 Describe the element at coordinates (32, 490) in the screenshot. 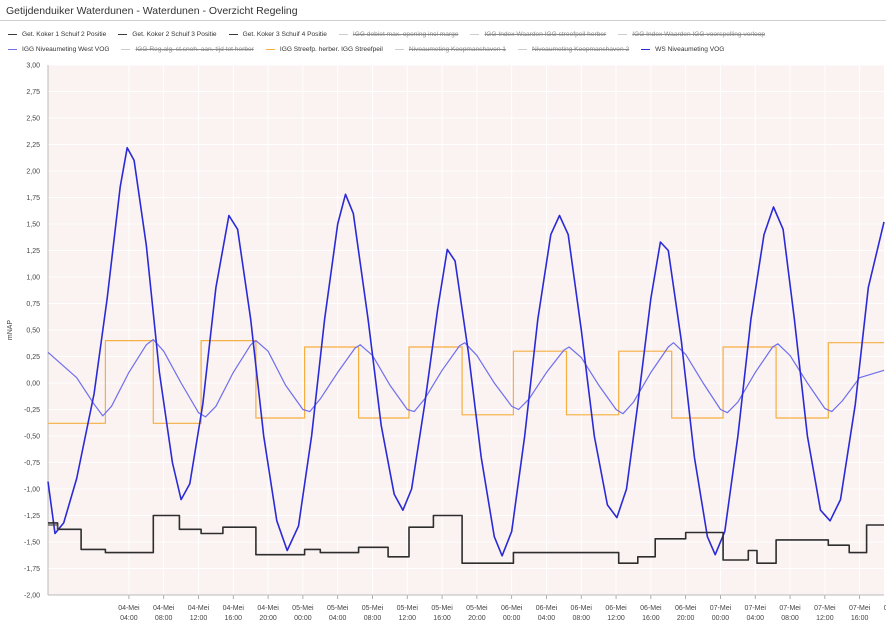

I see `y-tick-label: -1,00` at that location.